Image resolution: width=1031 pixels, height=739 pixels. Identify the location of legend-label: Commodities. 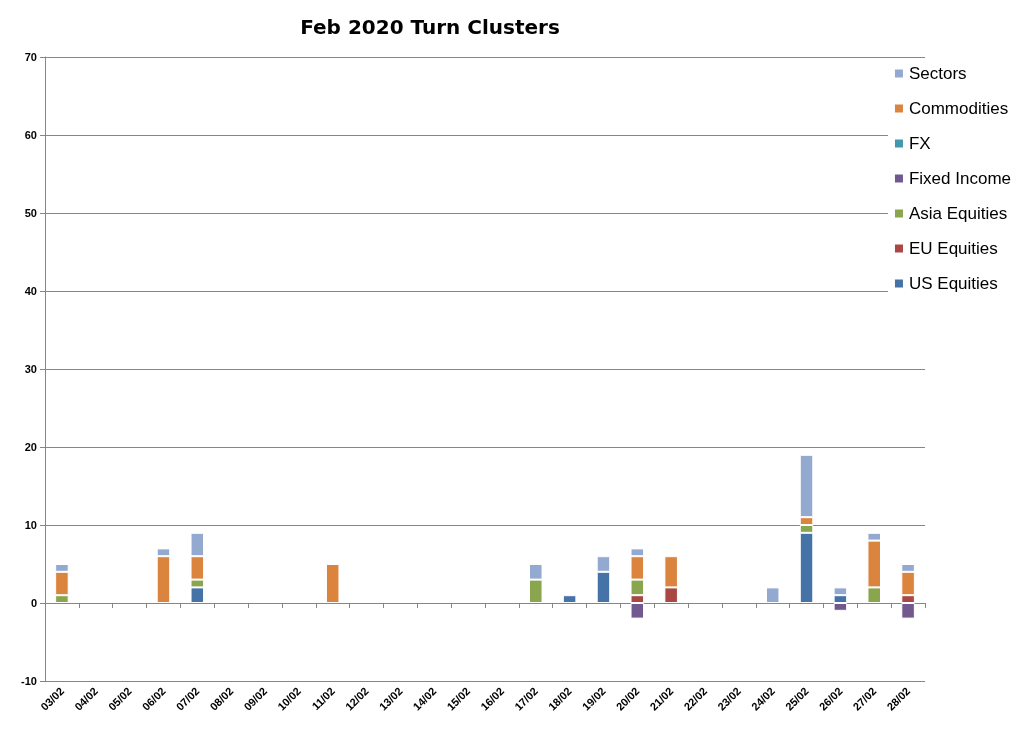
(958, 108).